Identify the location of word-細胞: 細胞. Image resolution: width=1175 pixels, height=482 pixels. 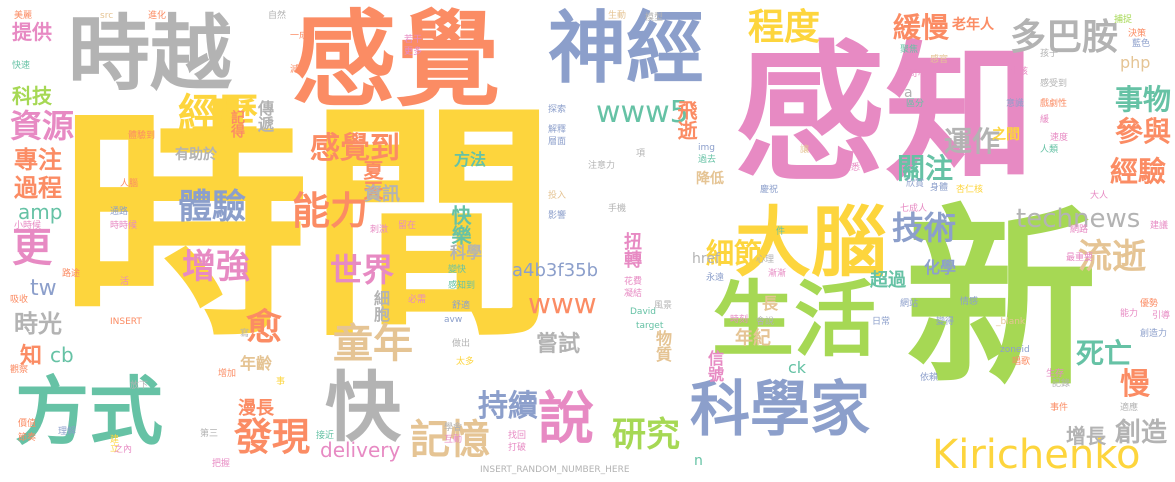
(380, 306).